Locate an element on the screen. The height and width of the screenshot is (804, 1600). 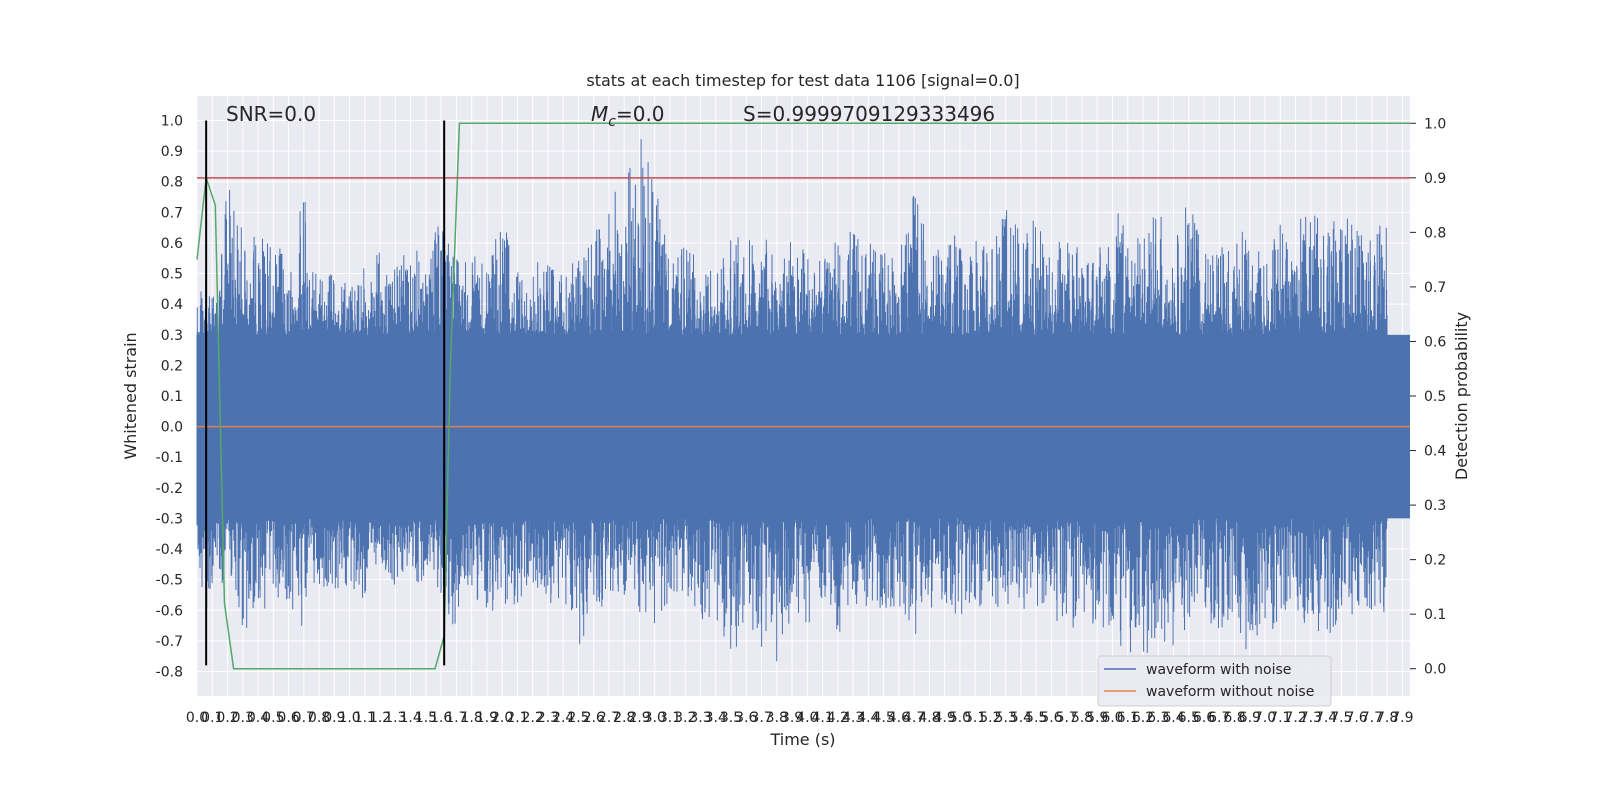
y-tick-label: 0.1 is located at coordinates (172, 397).